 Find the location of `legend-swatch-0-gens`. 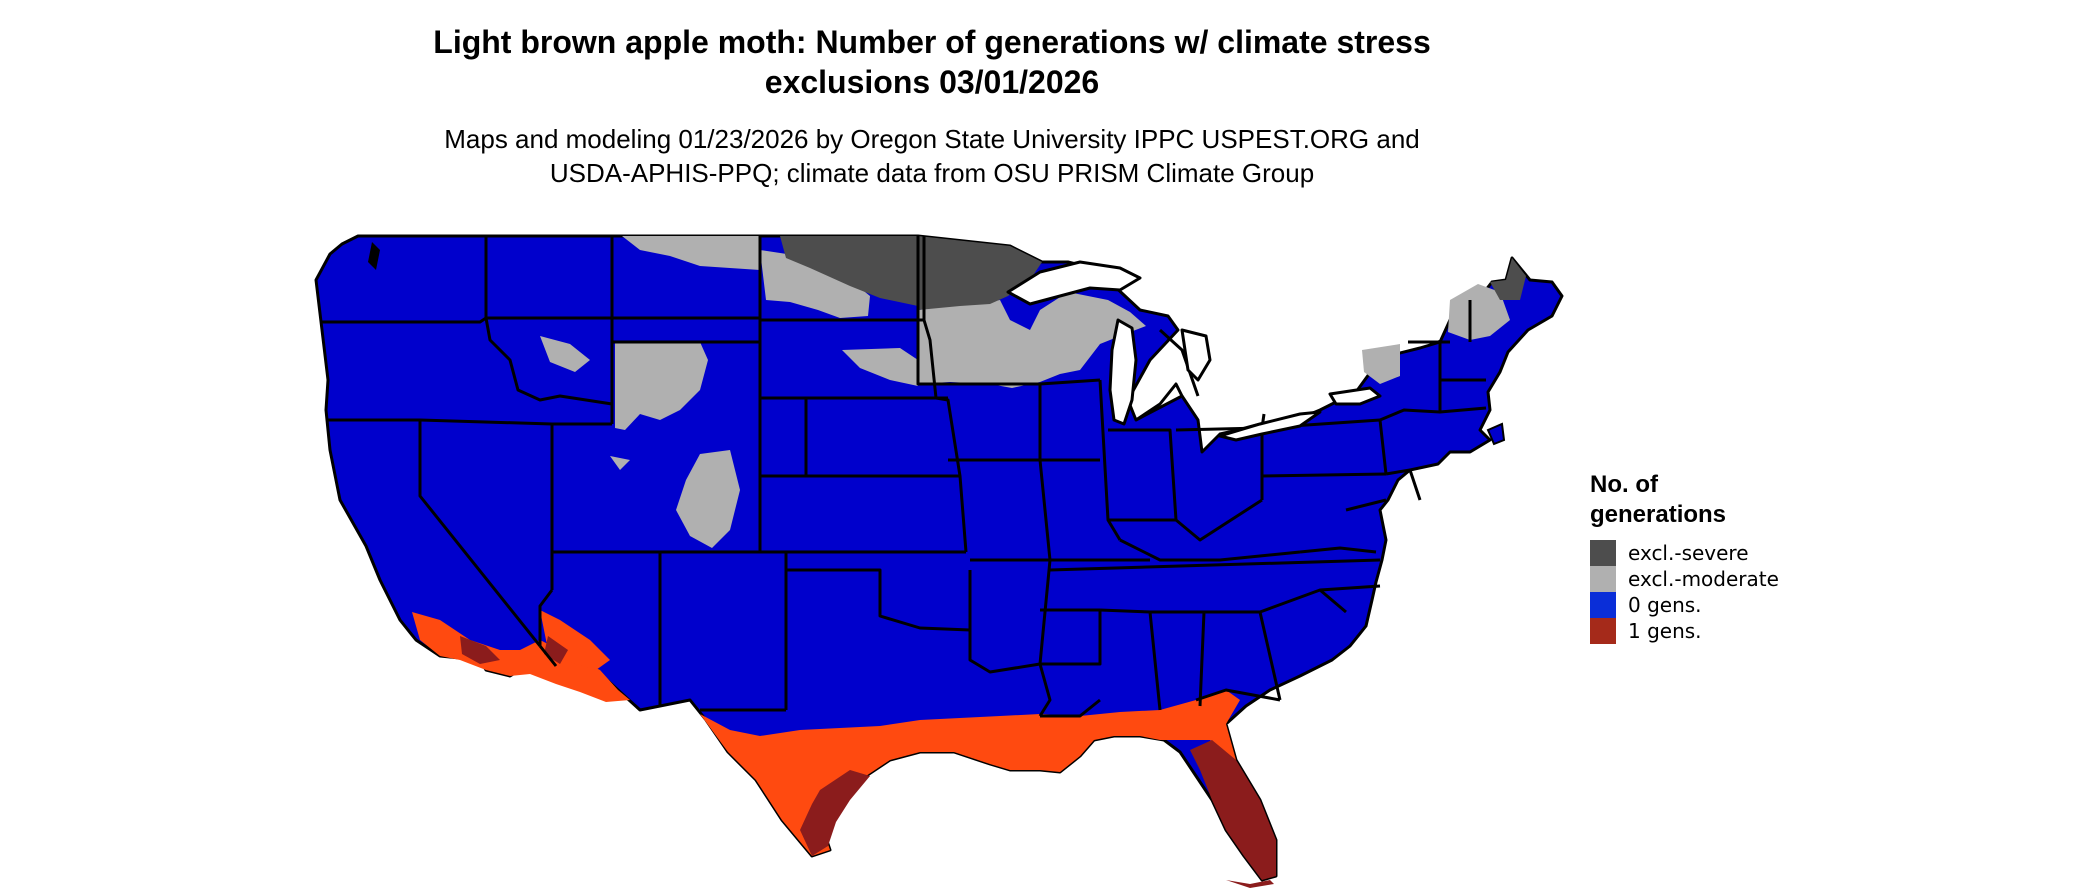

legend-swatch-0-gens is located at coordinates (1603, 605).